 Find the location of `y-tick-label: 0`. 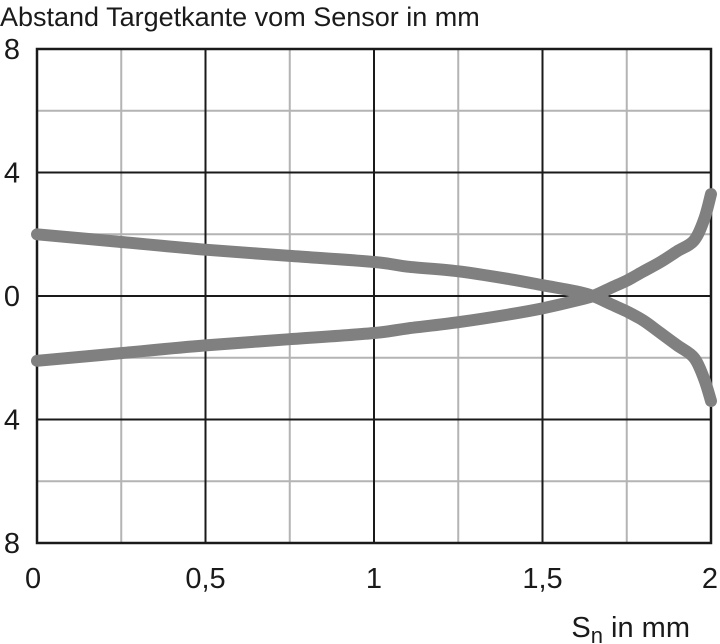

y-tick-label: 0 is located at coordinates (12, 297).